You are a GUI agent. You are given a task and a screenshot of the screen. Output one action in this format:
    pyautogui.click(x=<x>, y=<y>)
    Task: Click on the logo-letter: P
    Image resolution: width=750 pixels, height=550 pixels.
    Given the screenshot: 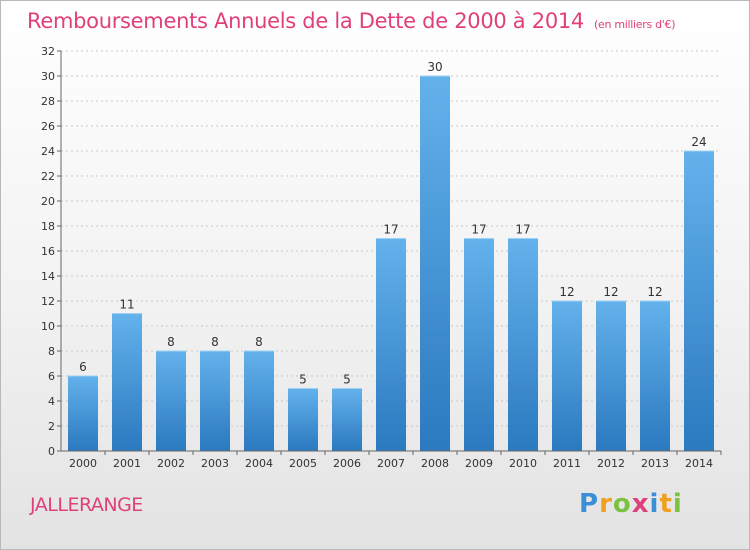 What is the action you would take?
    pyautogui.click(x=589, y=504)
    